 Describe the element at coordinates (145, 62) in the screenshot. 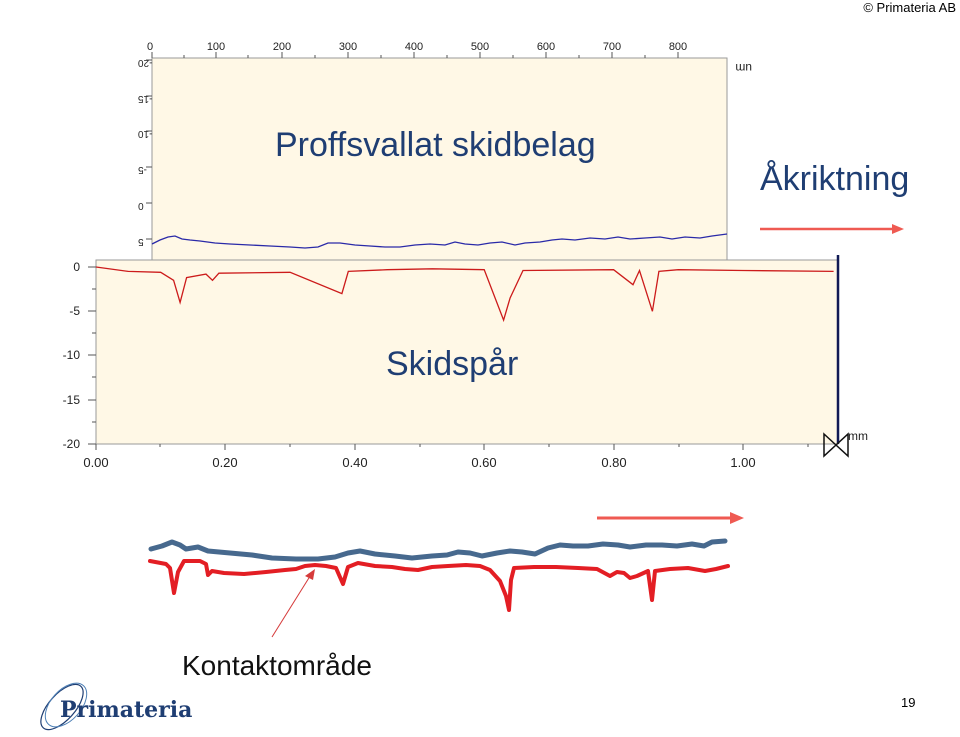

I see `upper-y-tick-label: -20` at that location.